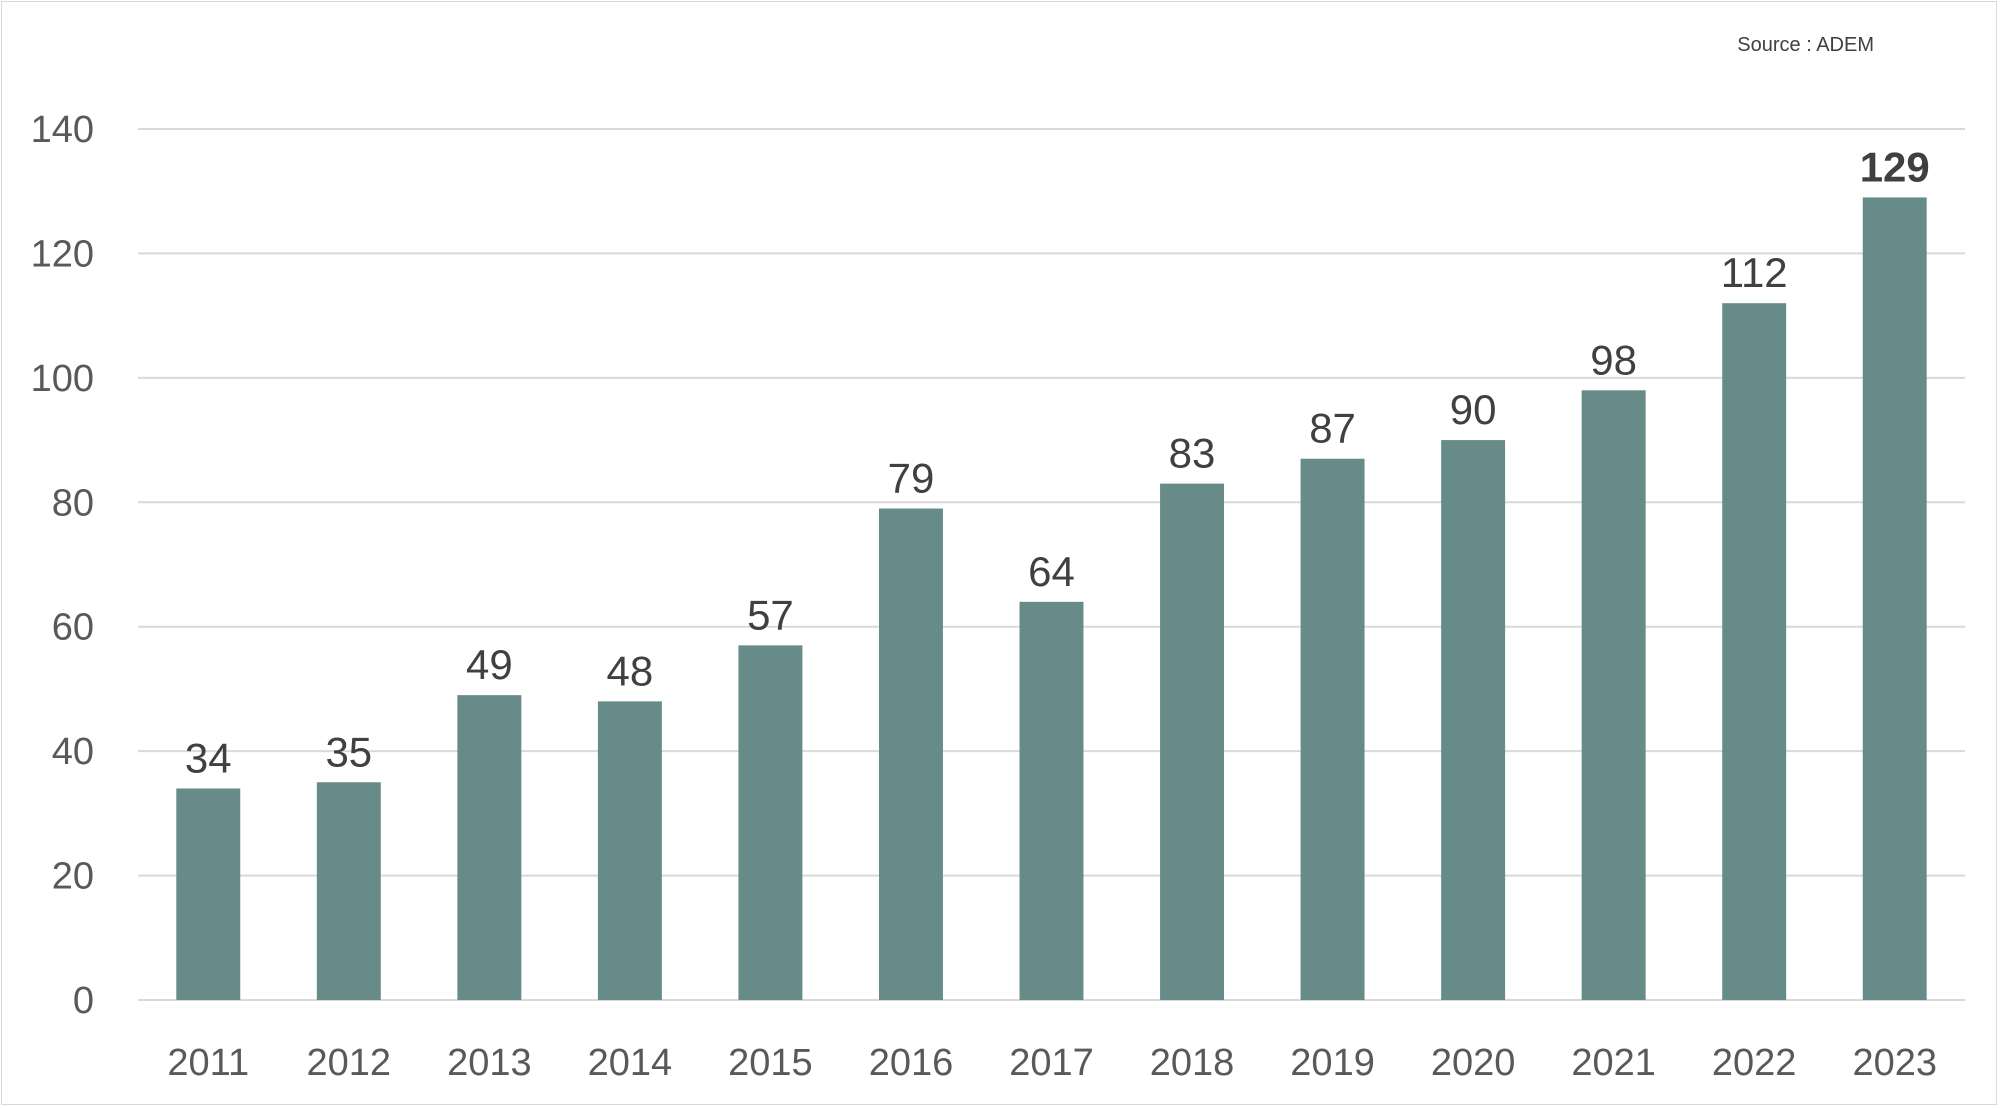 This screenshot has width=2000, height=1108. What do you see at coordinates (1754, 272) in the screenshot?
I see `data-label: 112` at bounding box center [1754, 272].